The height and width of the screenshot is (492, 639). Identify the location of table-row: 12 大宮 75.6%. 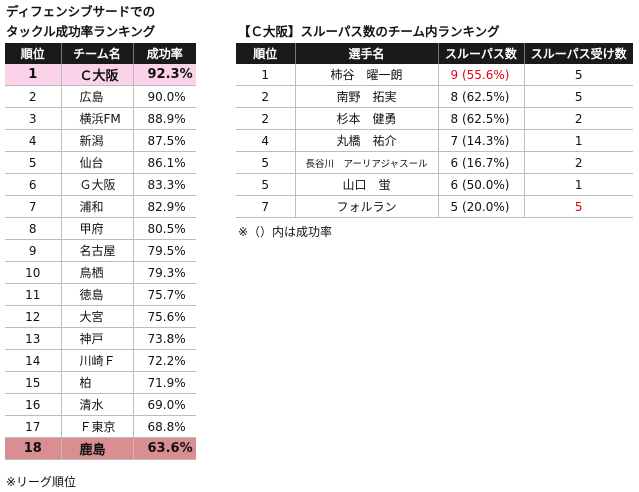
(100, 316).